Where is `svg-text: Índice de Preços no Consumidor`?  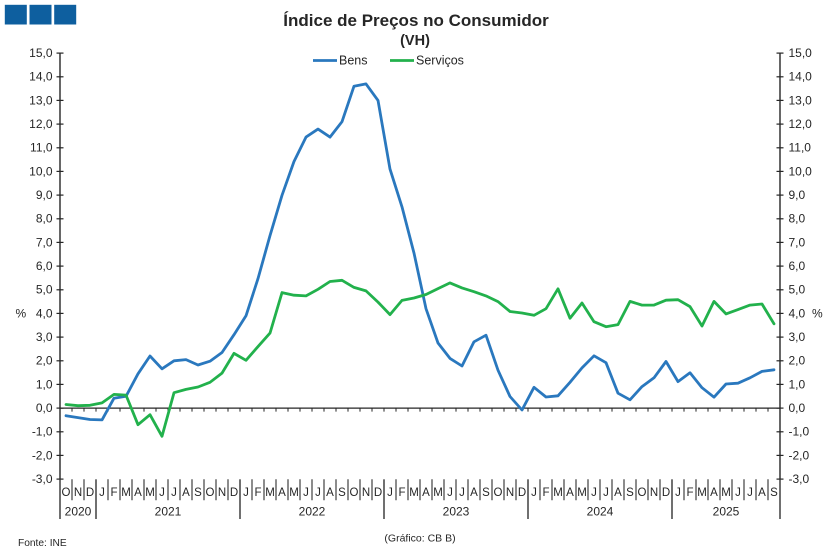
svg-text: Índice de Preços no Consumidor is located at coordinates (416, 20).